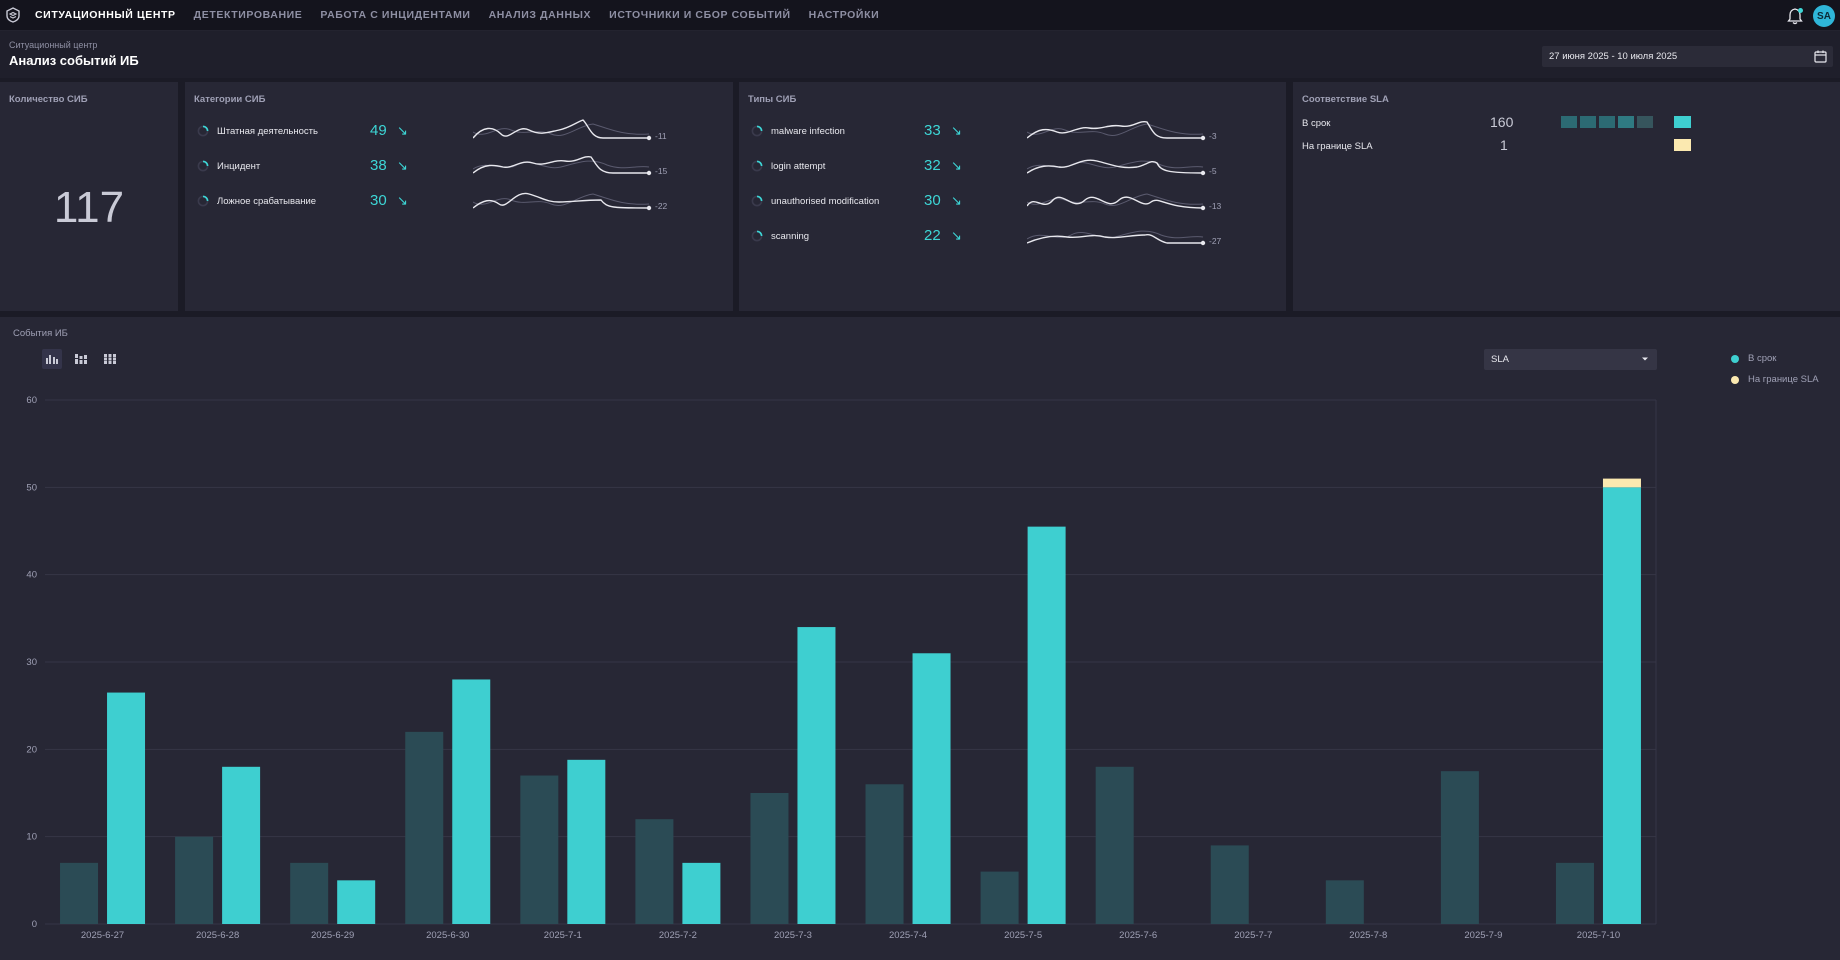  I want to click on grouped-bar-icon, so click(52, 359).